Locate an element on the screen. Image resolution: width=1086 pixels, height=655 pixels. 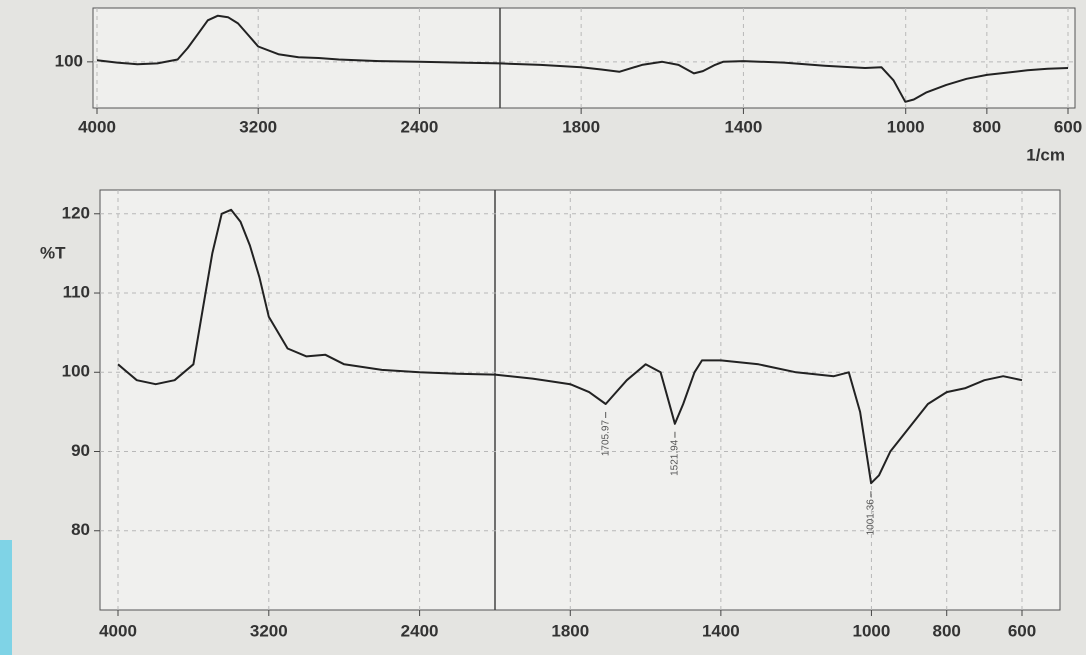
x-axis-label: 1/cm is located at coordinates (1045, 154).